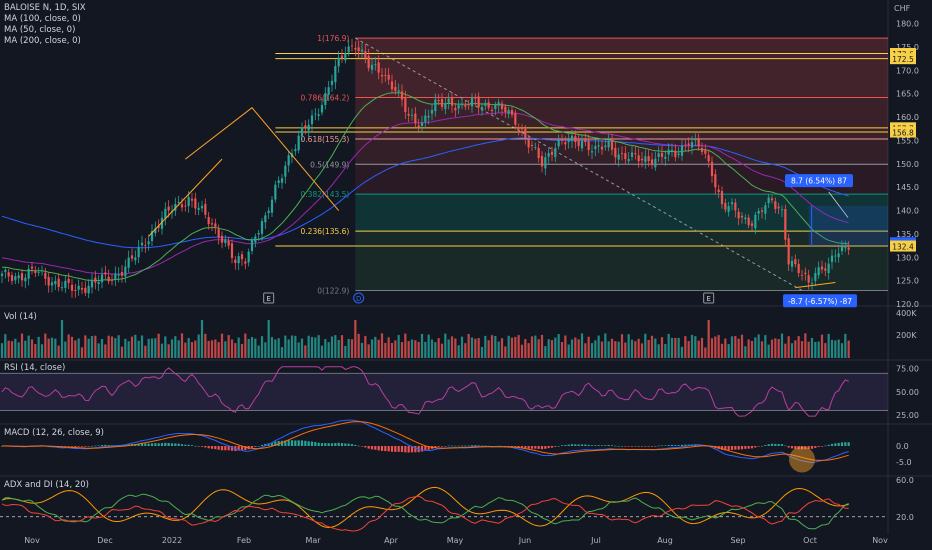 This screenshot has height=550, width=932. Describe the element at coordinates (903, 59) in the screenshot. I see `price-badge` at that location.